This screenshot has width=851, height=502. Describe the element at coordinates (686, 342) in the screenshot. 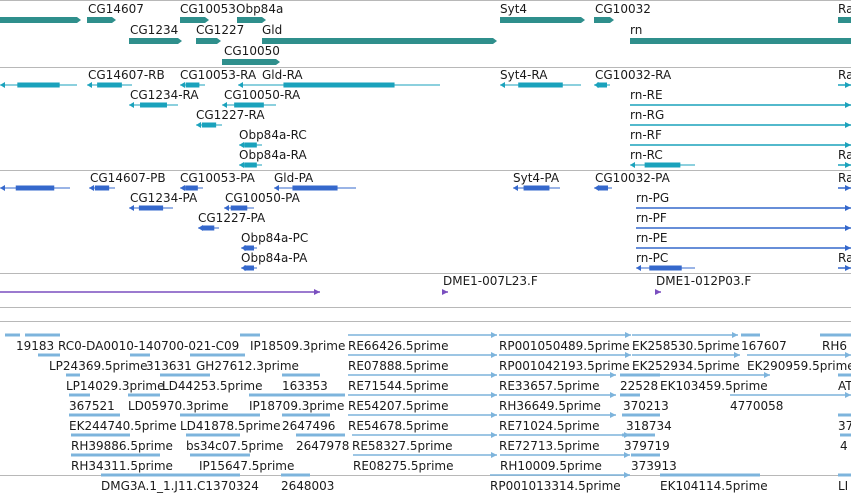

I see `ests-feature: EK258530.5prime` at that location.